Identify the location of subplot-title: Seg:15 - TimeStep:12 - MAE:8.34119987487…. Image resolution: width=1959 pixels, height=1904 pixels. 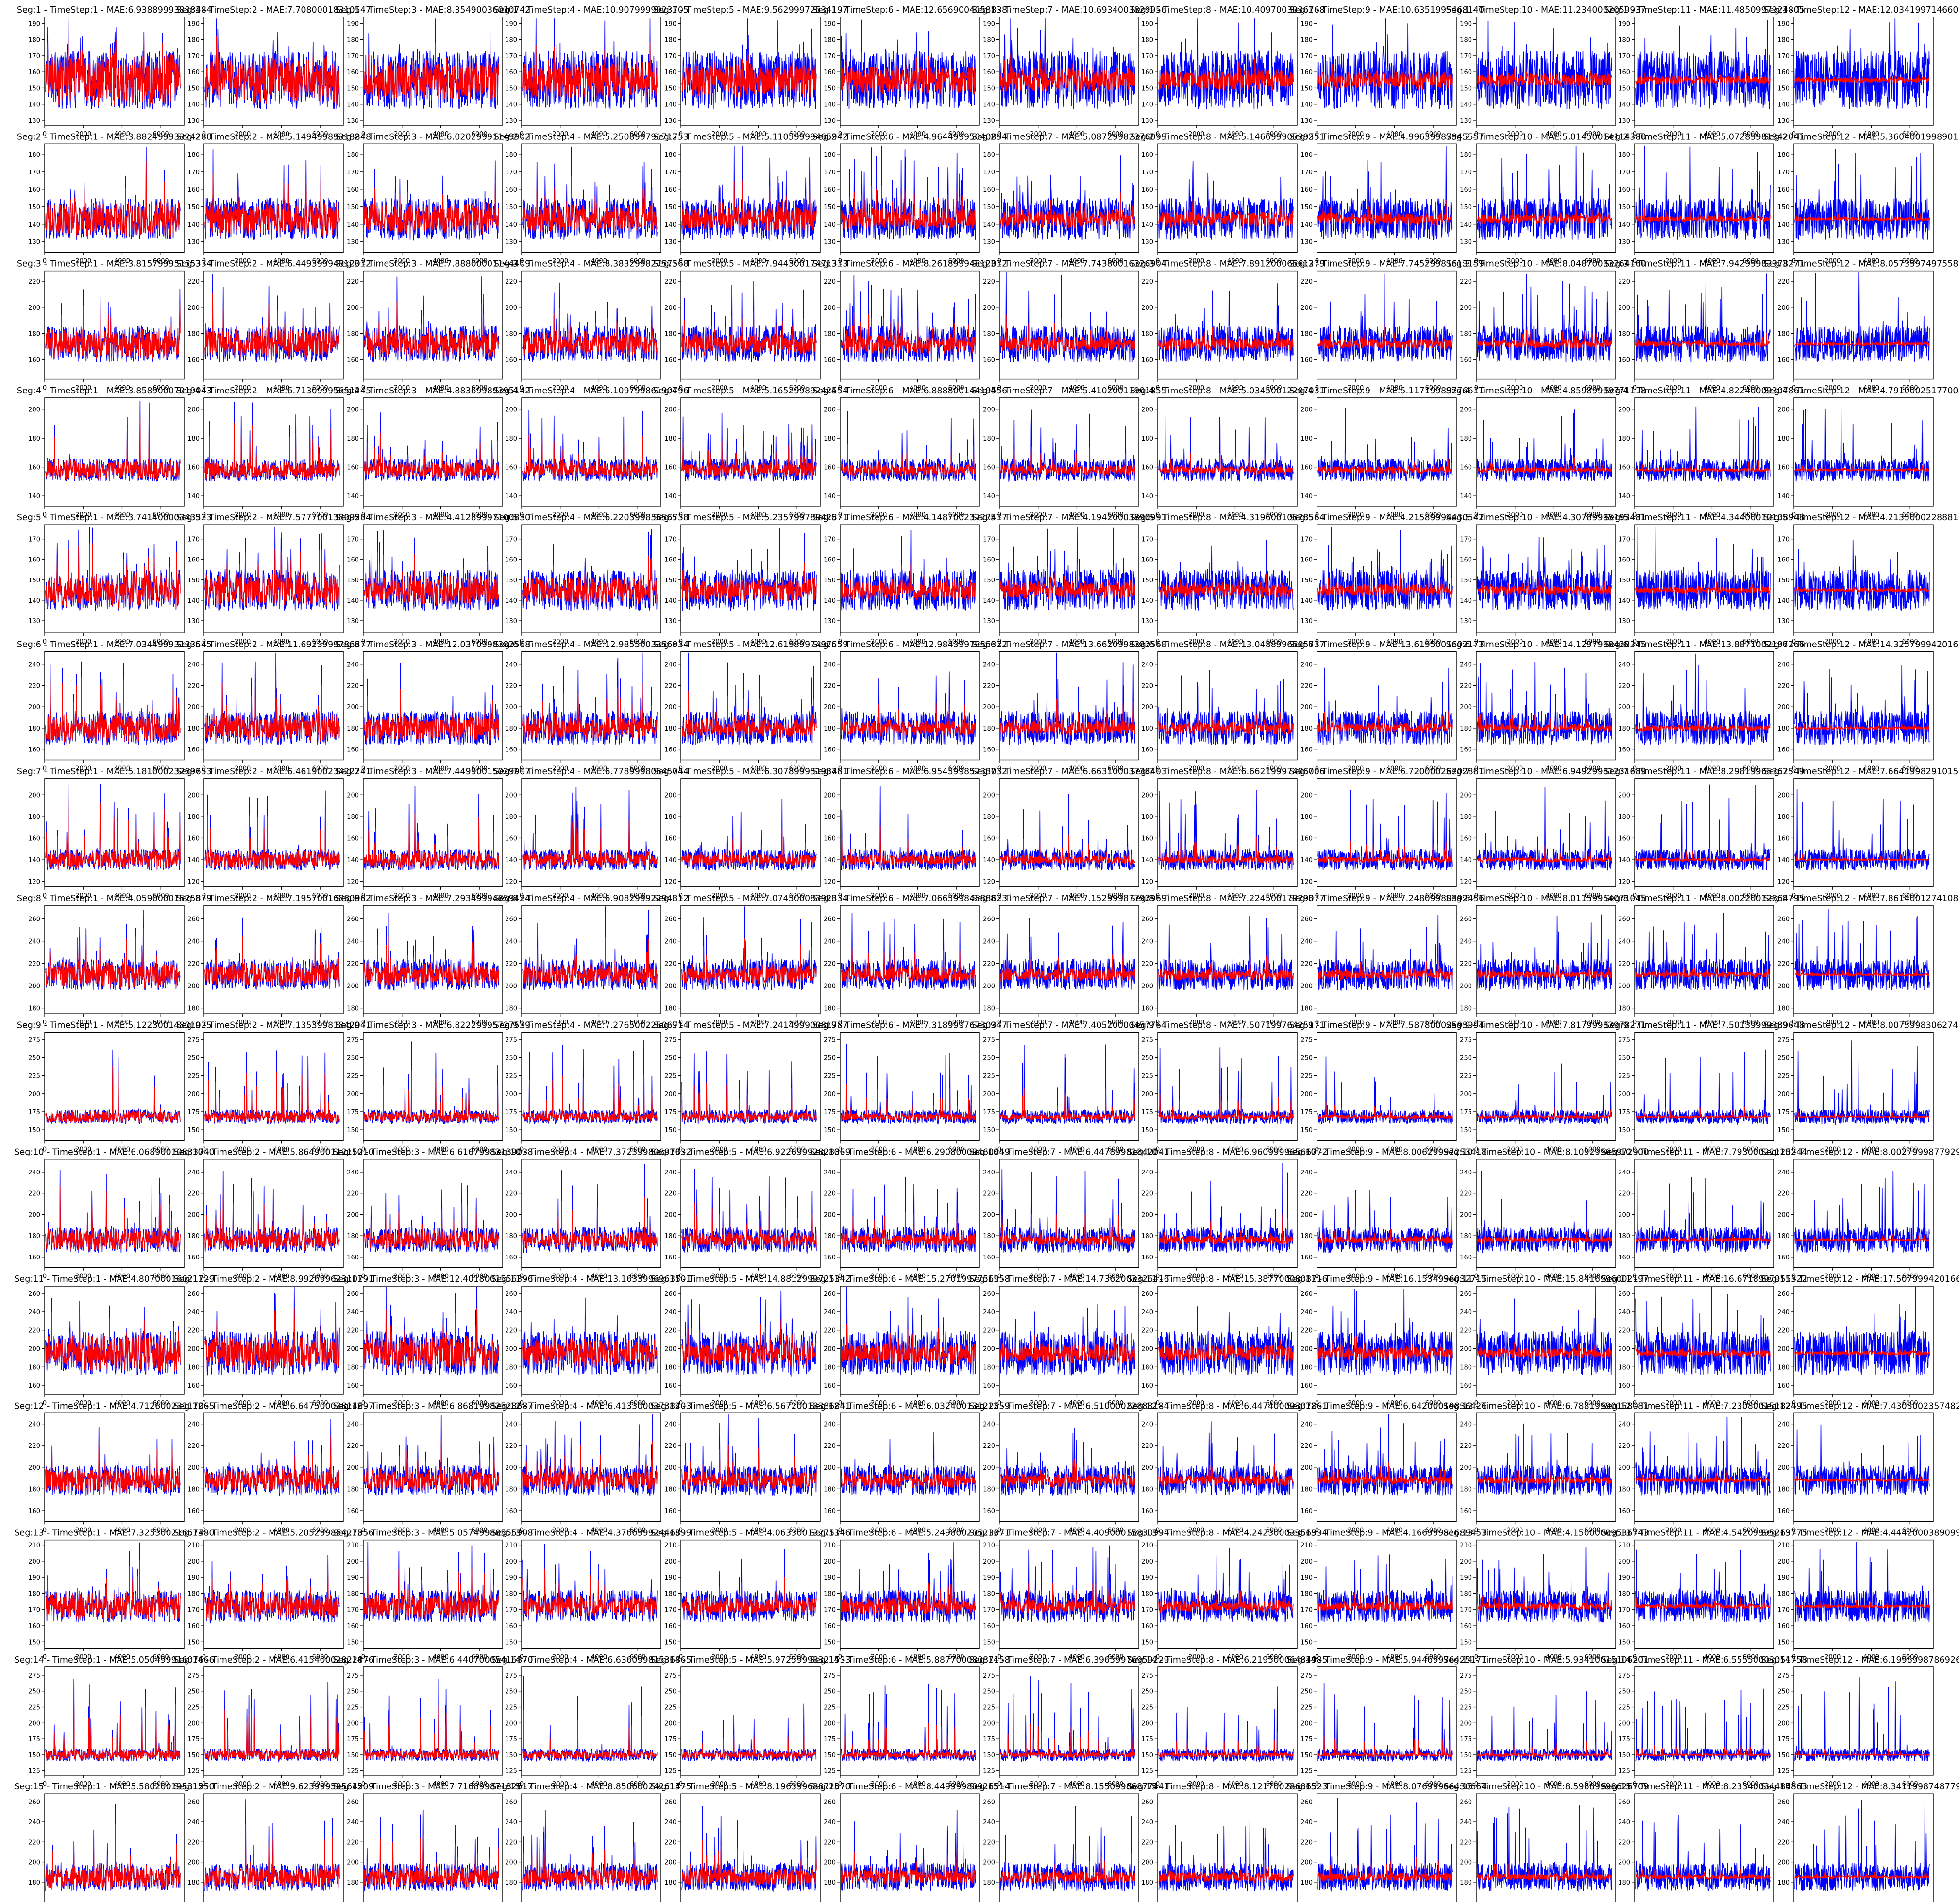
(1860, 1787).